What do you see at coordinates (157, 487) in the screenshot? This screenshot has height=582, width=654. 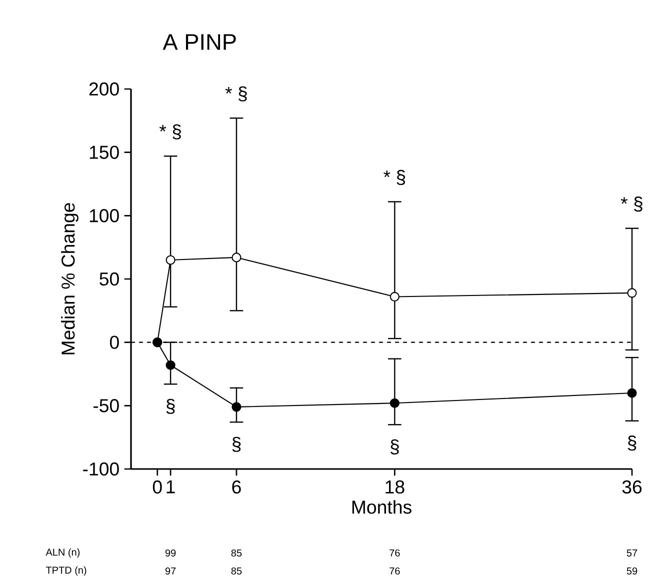 I see `x-tick-label: 0` at bounding box center [157, 487].